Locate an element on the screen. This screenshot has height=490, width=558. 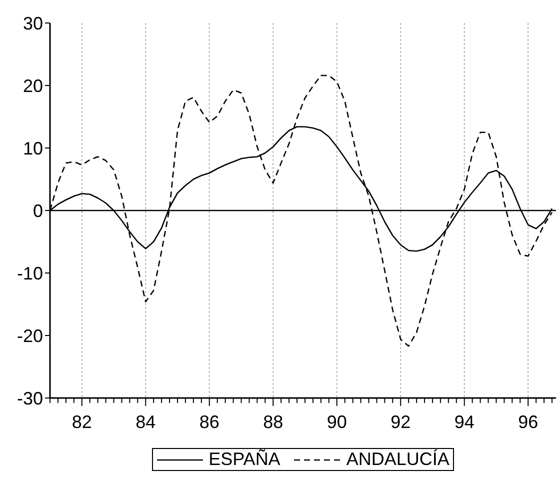
x-tick-label: 90 is located at coordinates (336, 422).